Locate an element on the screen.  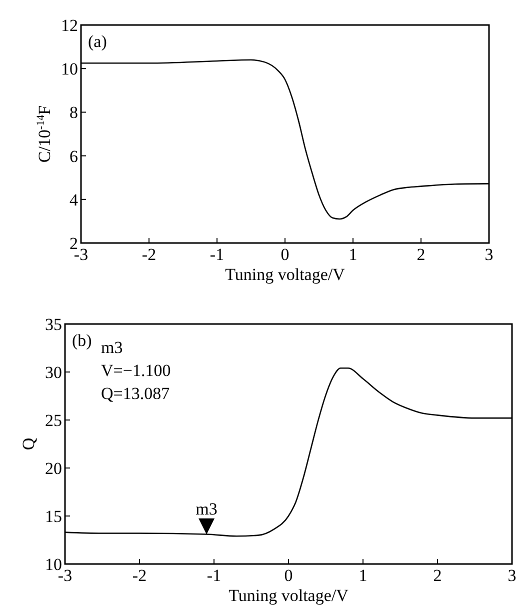
y-axis-title: Q is located at coordinates (28, 444).